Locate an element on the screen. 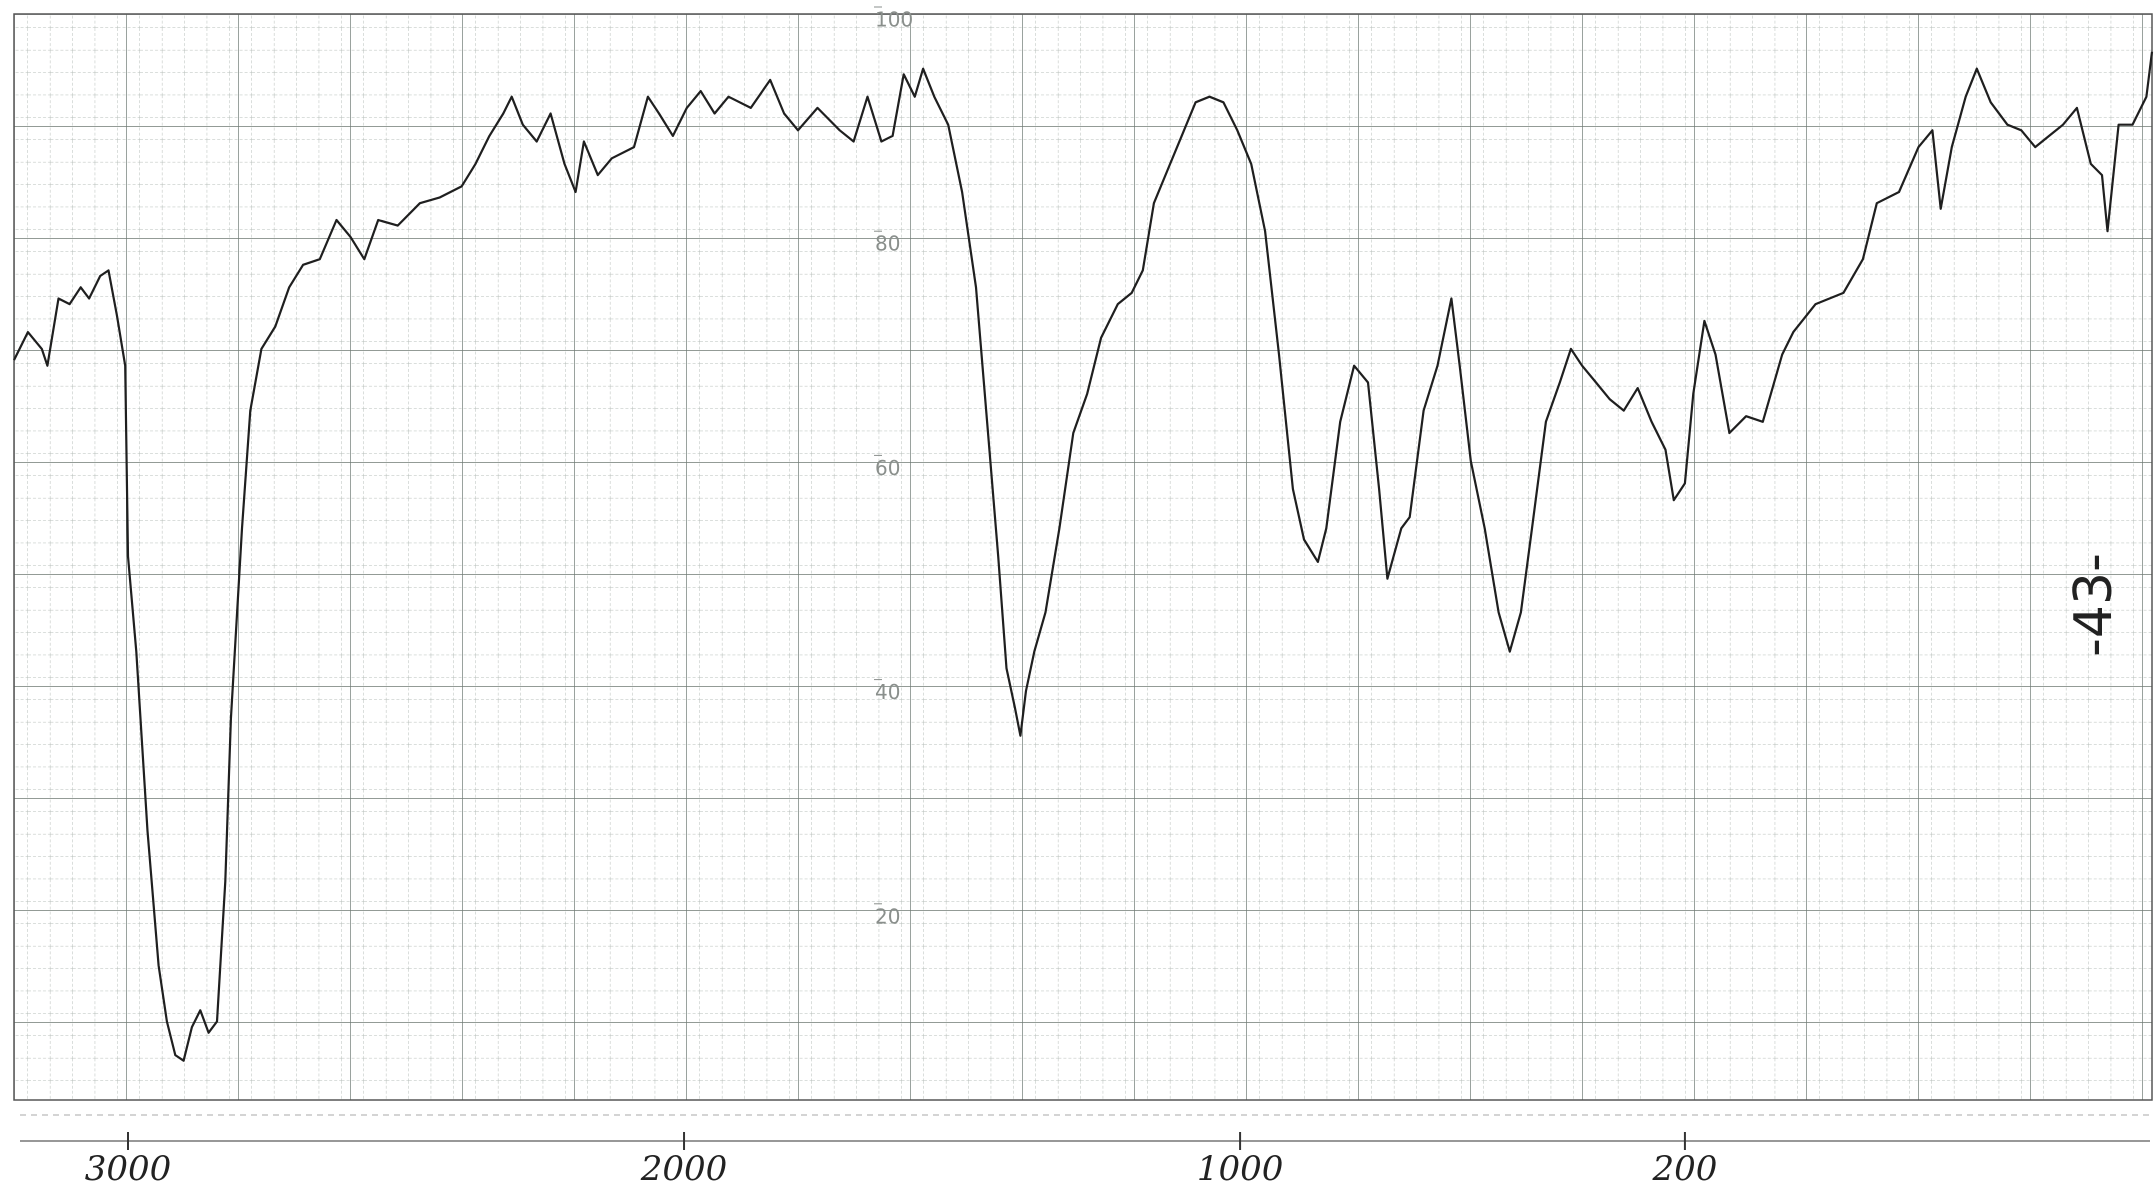 The height and width of the screenshot is (1193, 2156). y-tick-label: 60 is located at coordinates (887, 468).